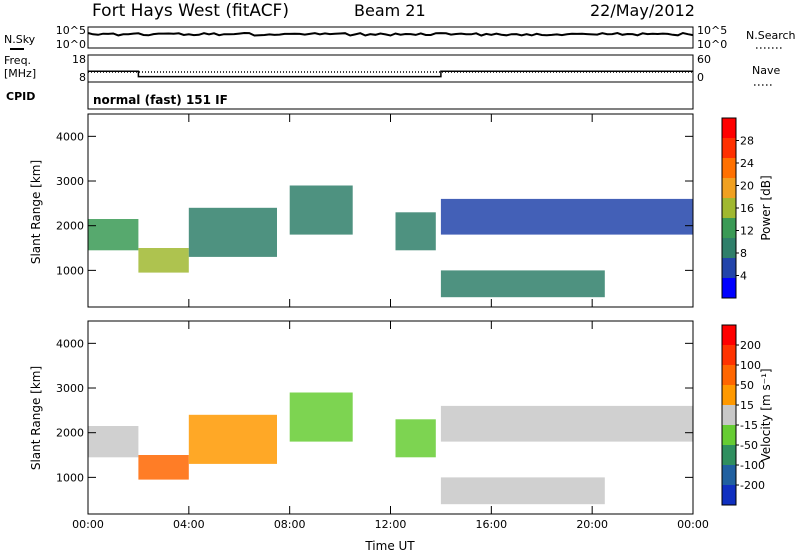 The width and height of the screenshot is (800, 554). I want to click on power-cbar-label-6: 28, so click(747, 141).